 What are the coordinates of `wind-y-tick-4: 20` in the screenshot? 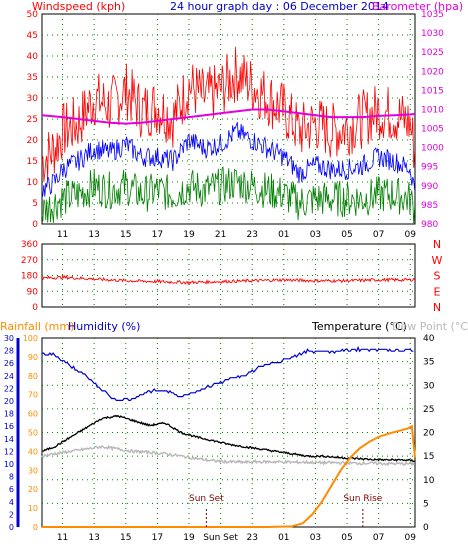 It's located at (33, 141).